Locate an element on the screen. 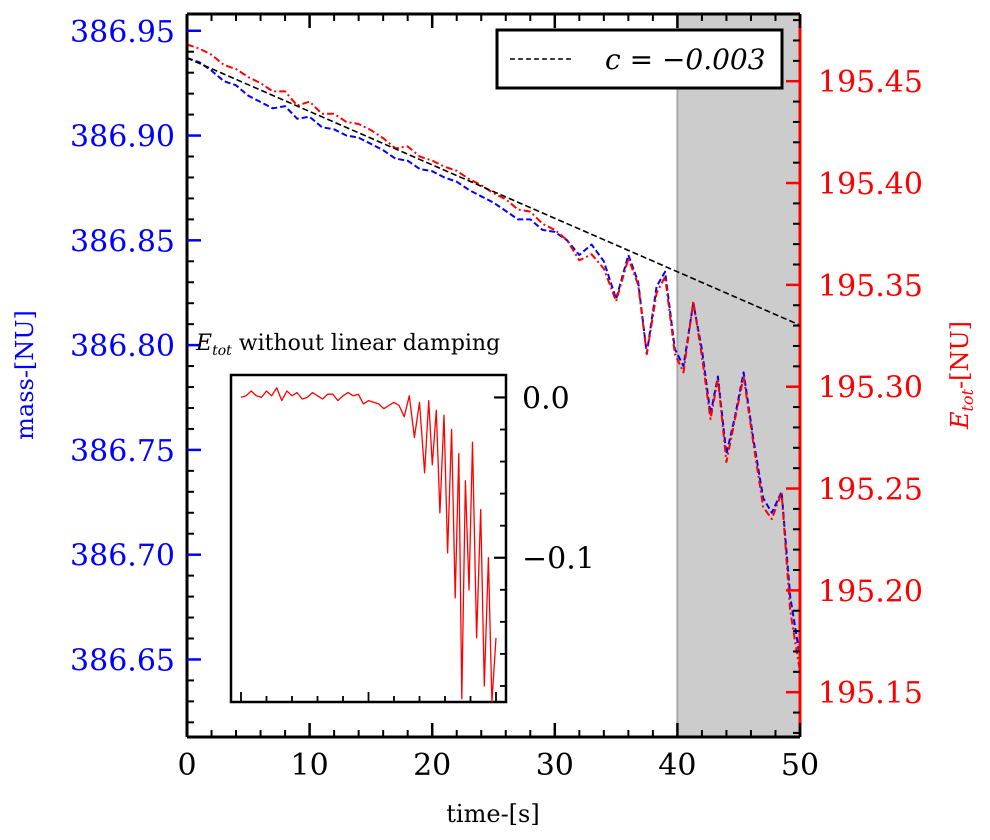 The width and height of the screenshot is (990, 840). legend-label: c = −0.003 is located at coordinates (685, 59).